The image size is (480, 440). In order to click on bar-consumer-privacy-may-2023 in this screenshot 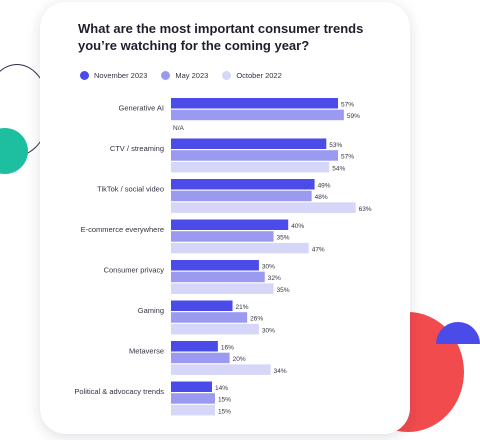, I will do `click(218, 277)`.